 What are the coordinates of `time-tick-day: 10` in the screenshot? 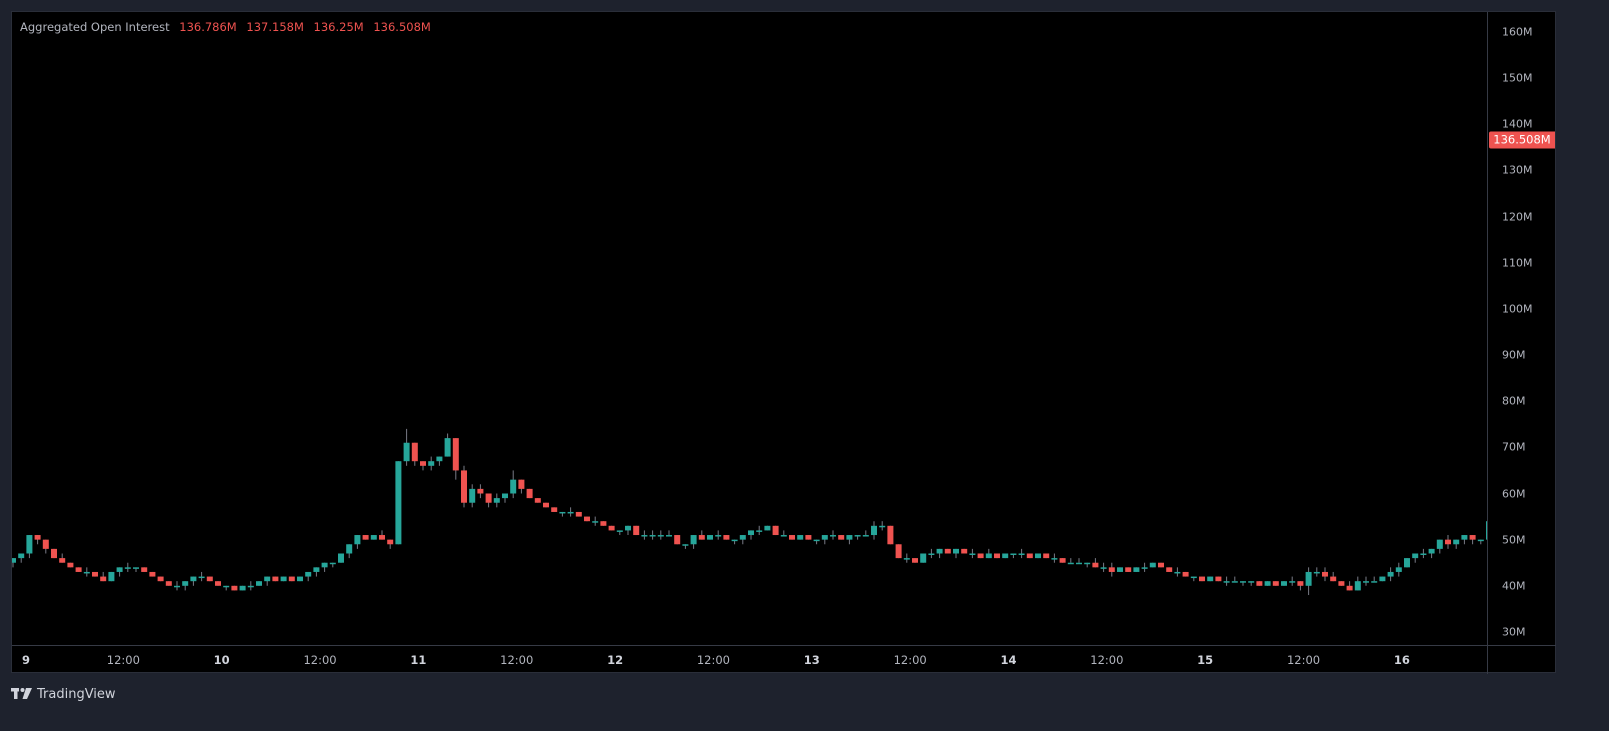 It's located at (221, 660).